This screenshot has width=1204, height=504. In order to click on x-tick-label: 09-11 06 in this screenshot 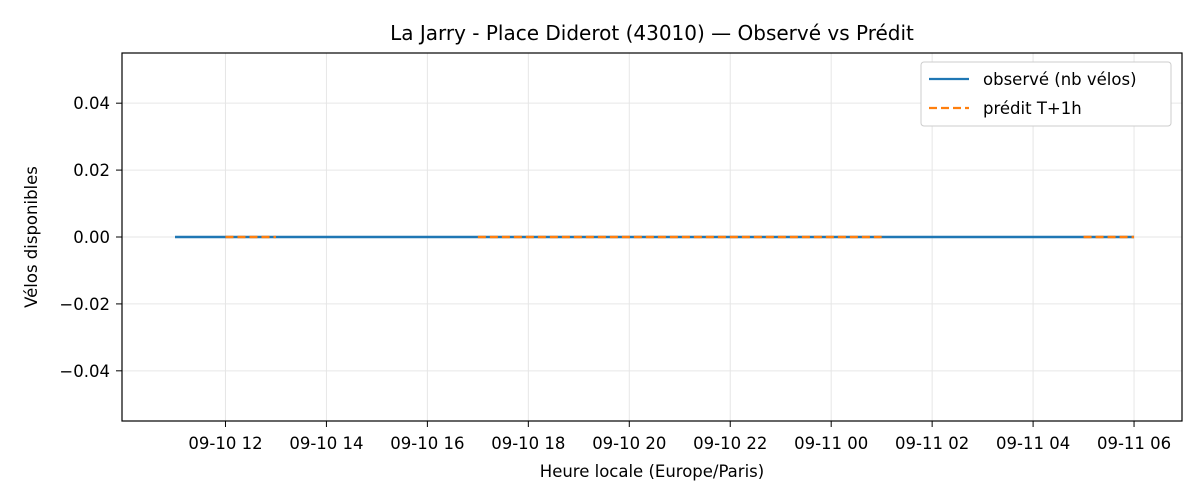, I will do `click(1134, 443)`.